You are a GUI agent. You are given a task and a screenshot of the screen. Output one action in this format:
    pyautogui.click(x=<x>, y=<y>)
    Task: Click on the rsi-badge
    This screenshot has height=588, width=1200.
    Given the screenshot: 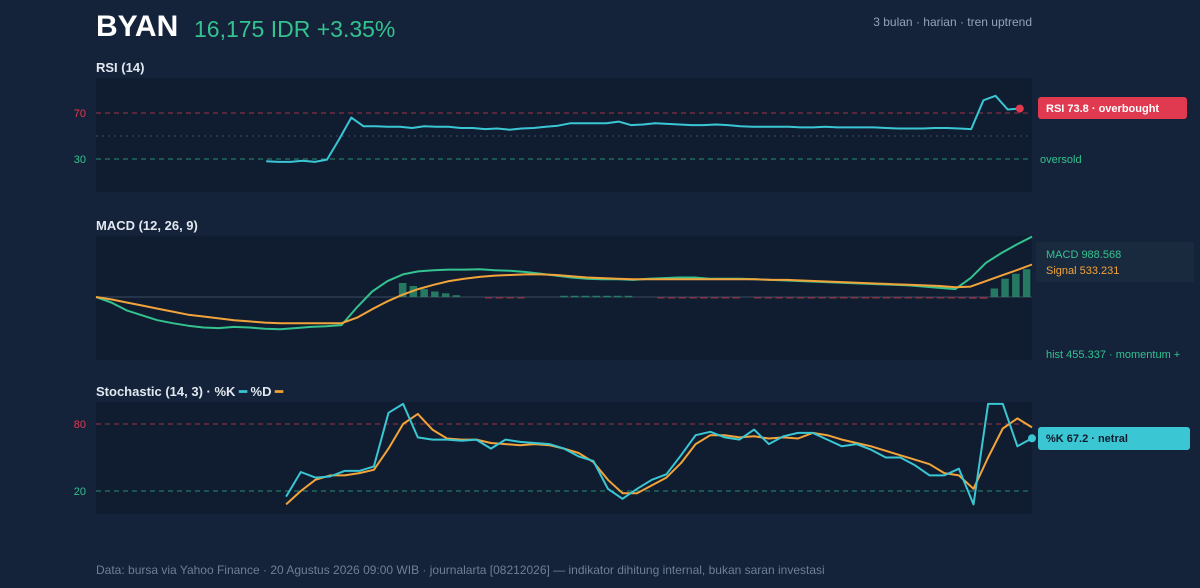 What is the action you would take?
    pyautogui.click(x=1112, y=108)
    